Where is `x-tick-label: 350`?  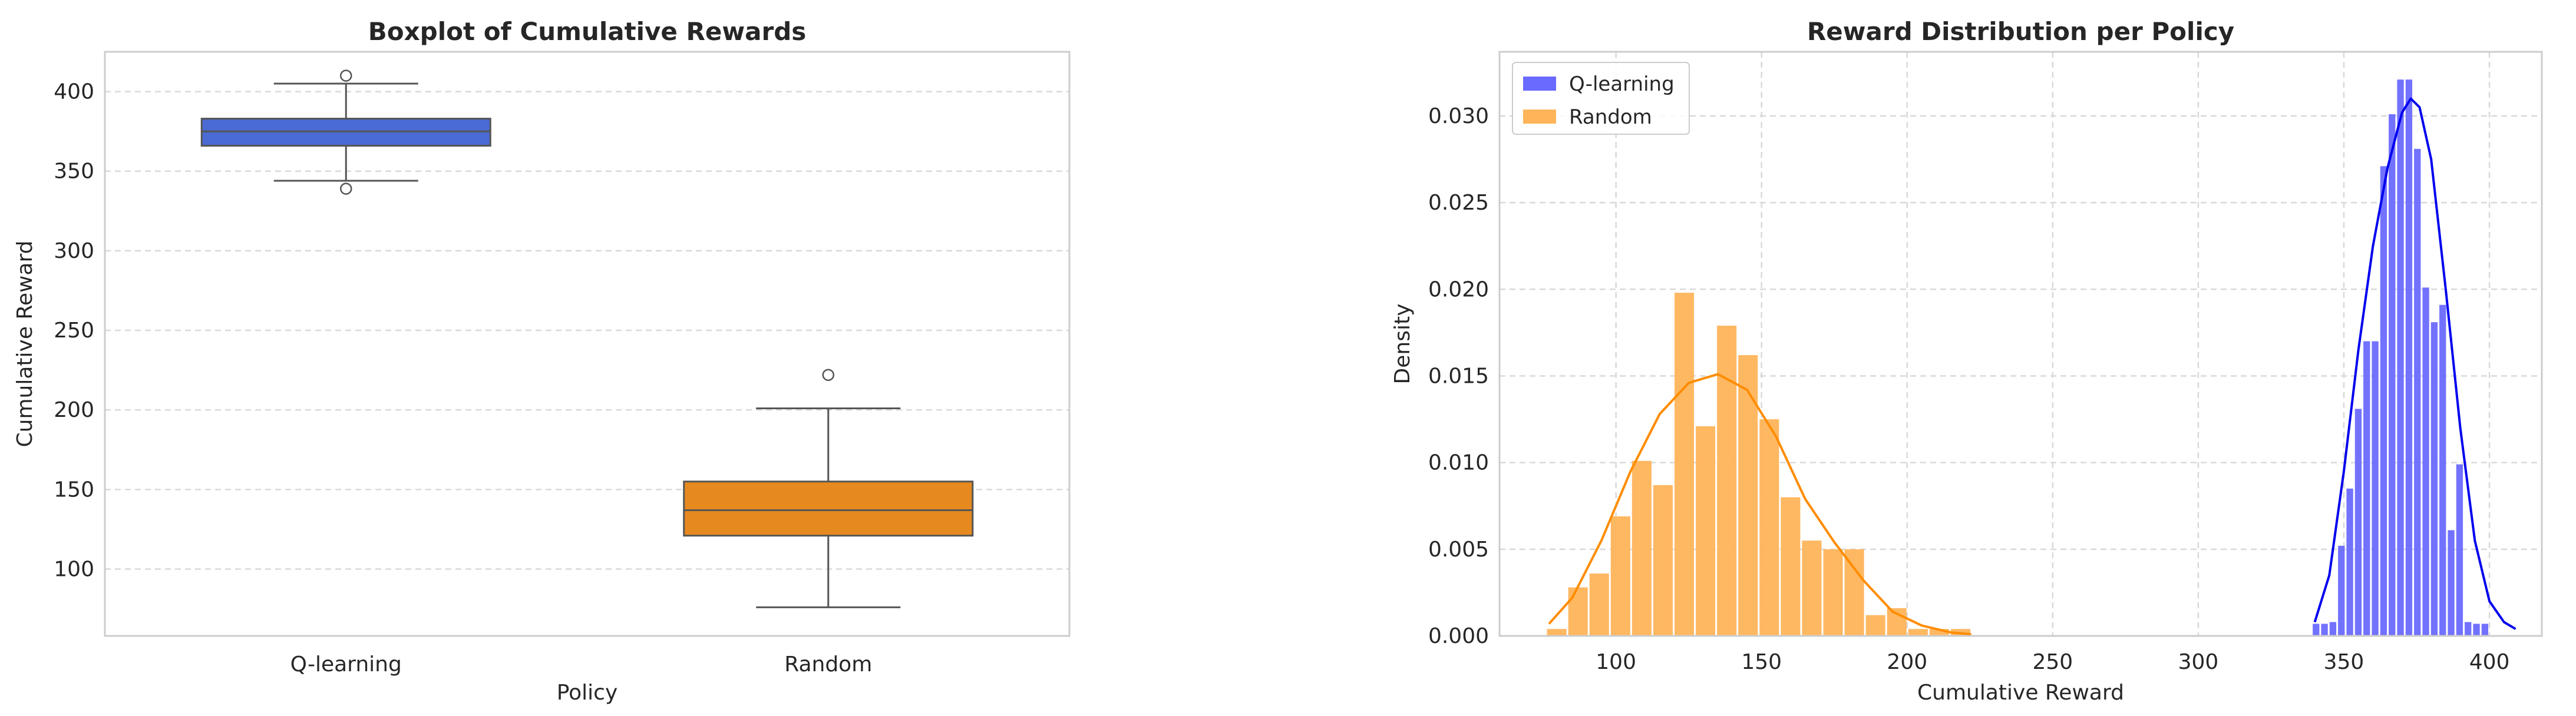 x-tick-label: 350 is located at coordinates (2344, 662).